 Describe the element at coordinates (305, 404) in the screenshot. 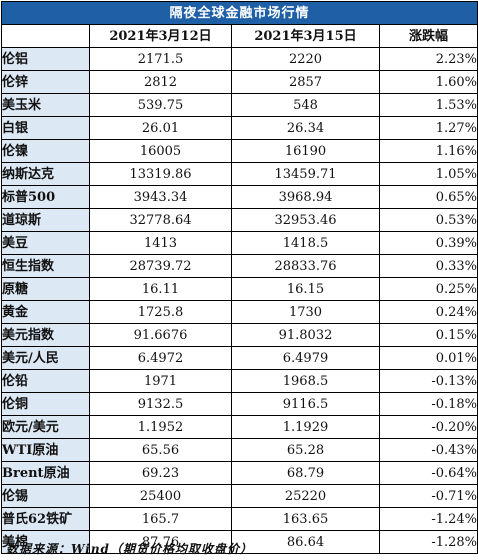

I see `value-date2: 9116.5` at that location.